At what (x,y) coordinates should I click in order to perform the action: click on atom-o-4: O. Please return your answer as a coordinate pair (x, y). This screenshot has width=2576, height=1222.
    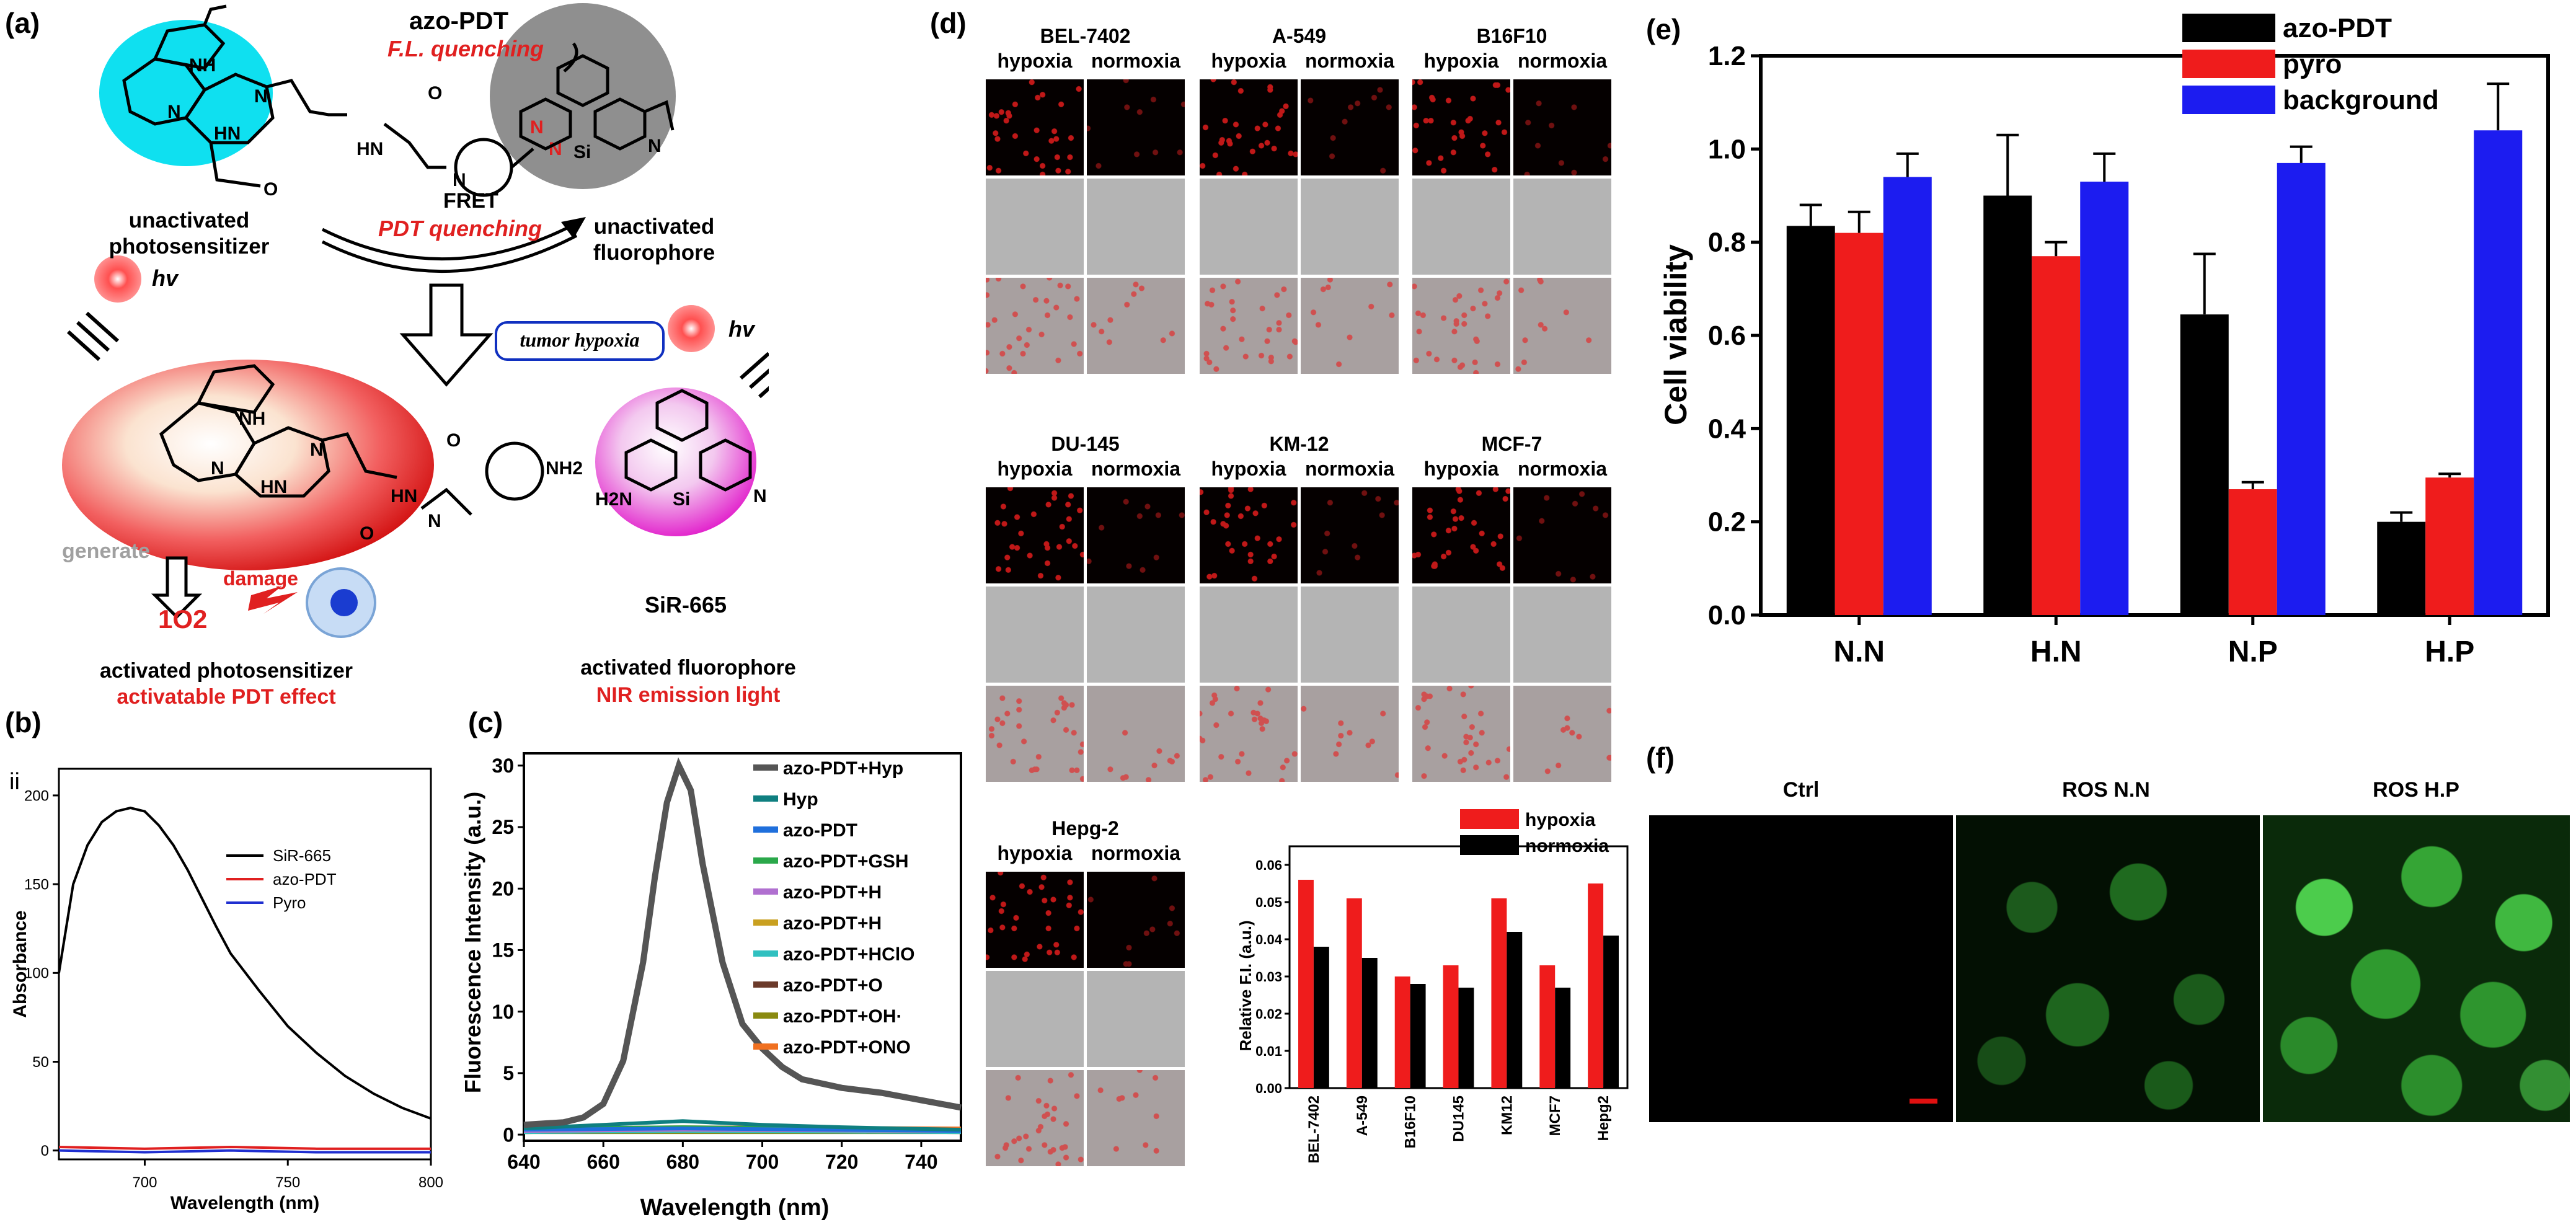
    Looking at the image, I should click on (454, 440).